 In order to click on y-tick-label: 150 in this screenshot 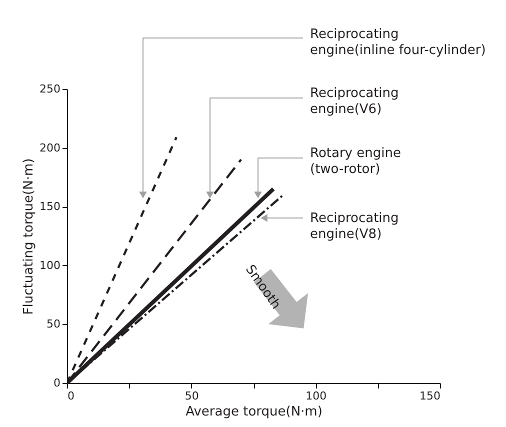, I will do `click(50, 207)`.